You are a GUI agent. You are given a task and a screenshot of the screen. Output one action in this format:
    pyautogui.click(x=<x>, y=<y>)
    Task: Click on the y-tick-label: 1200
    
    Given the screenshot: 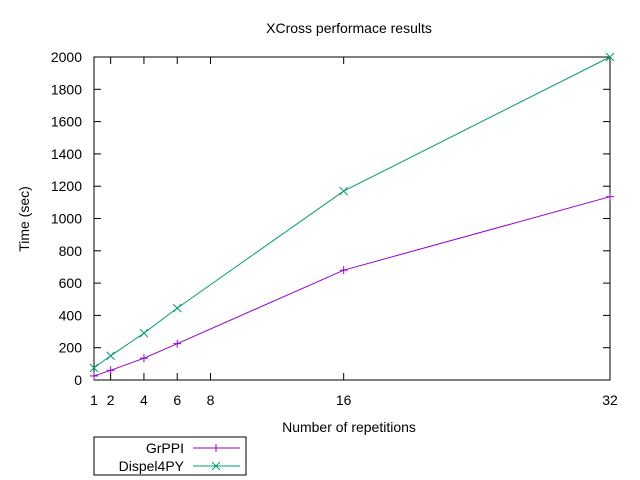 What is the action you would take?
    pyautogui.click(x=66, y=186)
    